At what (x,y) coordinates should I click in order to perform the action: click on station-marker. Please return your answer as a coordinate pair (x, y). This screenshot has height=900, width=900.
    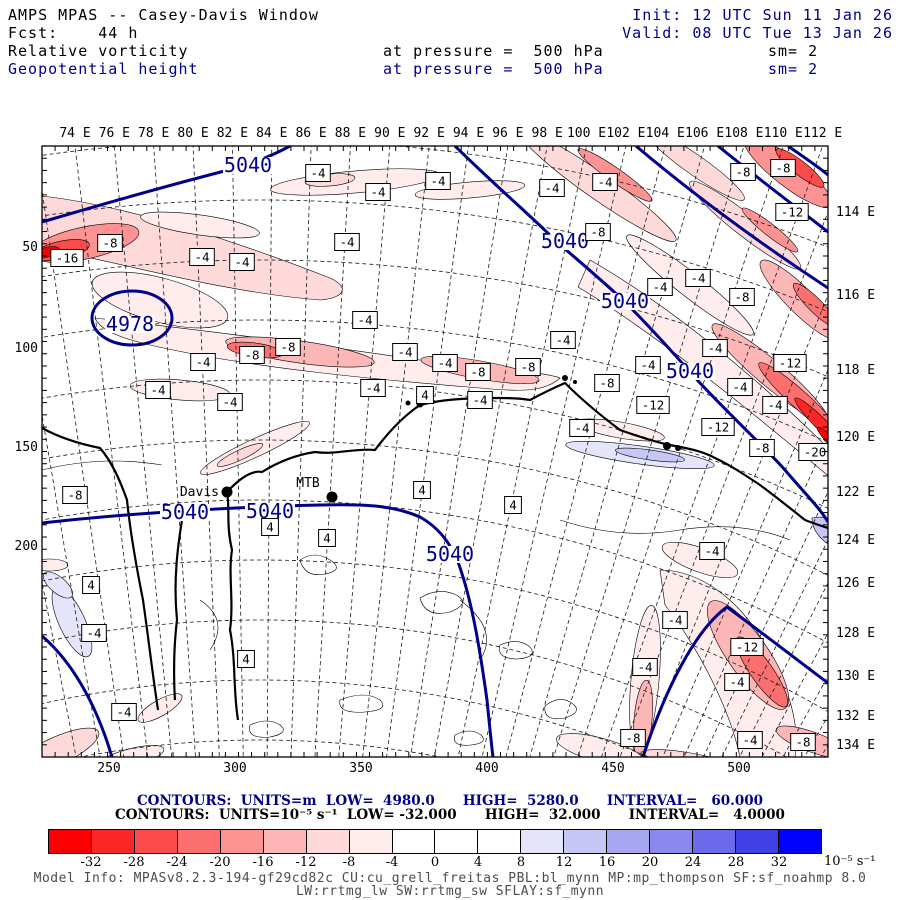
    Looking at the image, I should click on (227, 492).